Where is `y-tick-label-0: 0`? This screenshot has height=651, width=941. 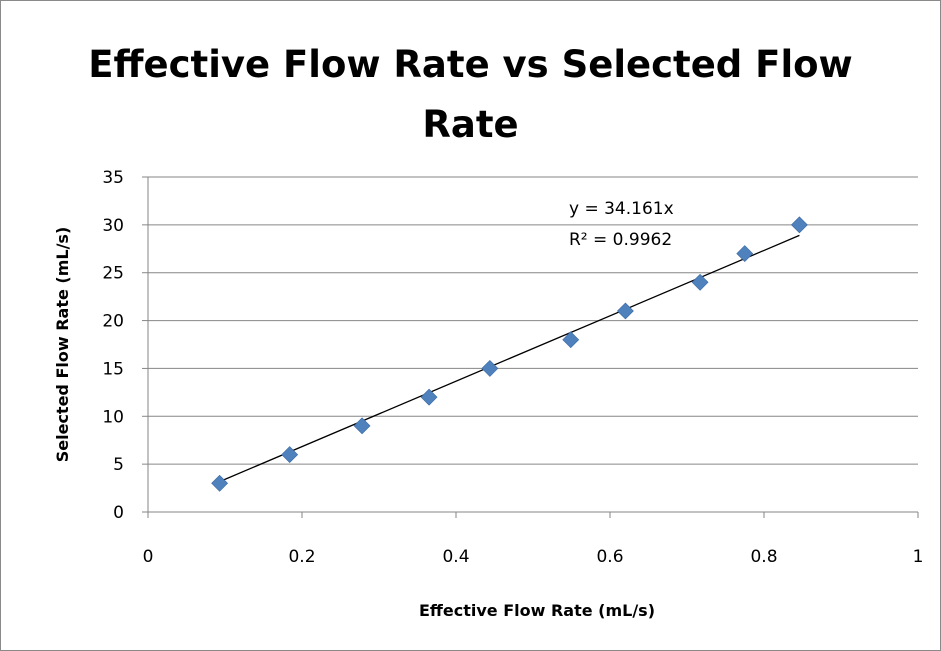
y-tick-label-0: 0 is located at coordinates (118, 513).